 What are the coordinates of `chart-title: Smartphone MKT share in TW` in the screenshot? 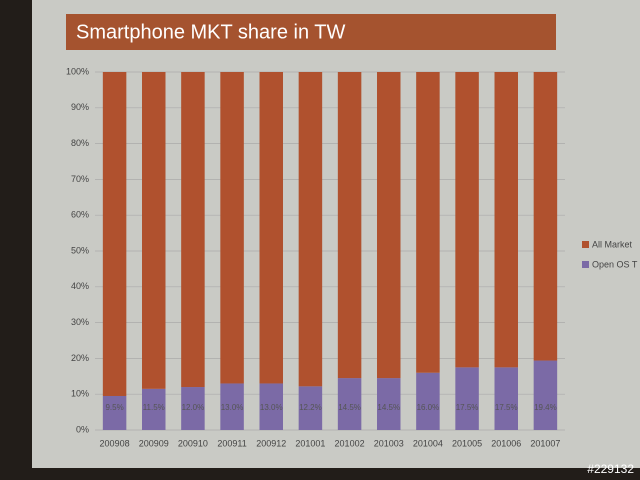 It's located at (210, 32).